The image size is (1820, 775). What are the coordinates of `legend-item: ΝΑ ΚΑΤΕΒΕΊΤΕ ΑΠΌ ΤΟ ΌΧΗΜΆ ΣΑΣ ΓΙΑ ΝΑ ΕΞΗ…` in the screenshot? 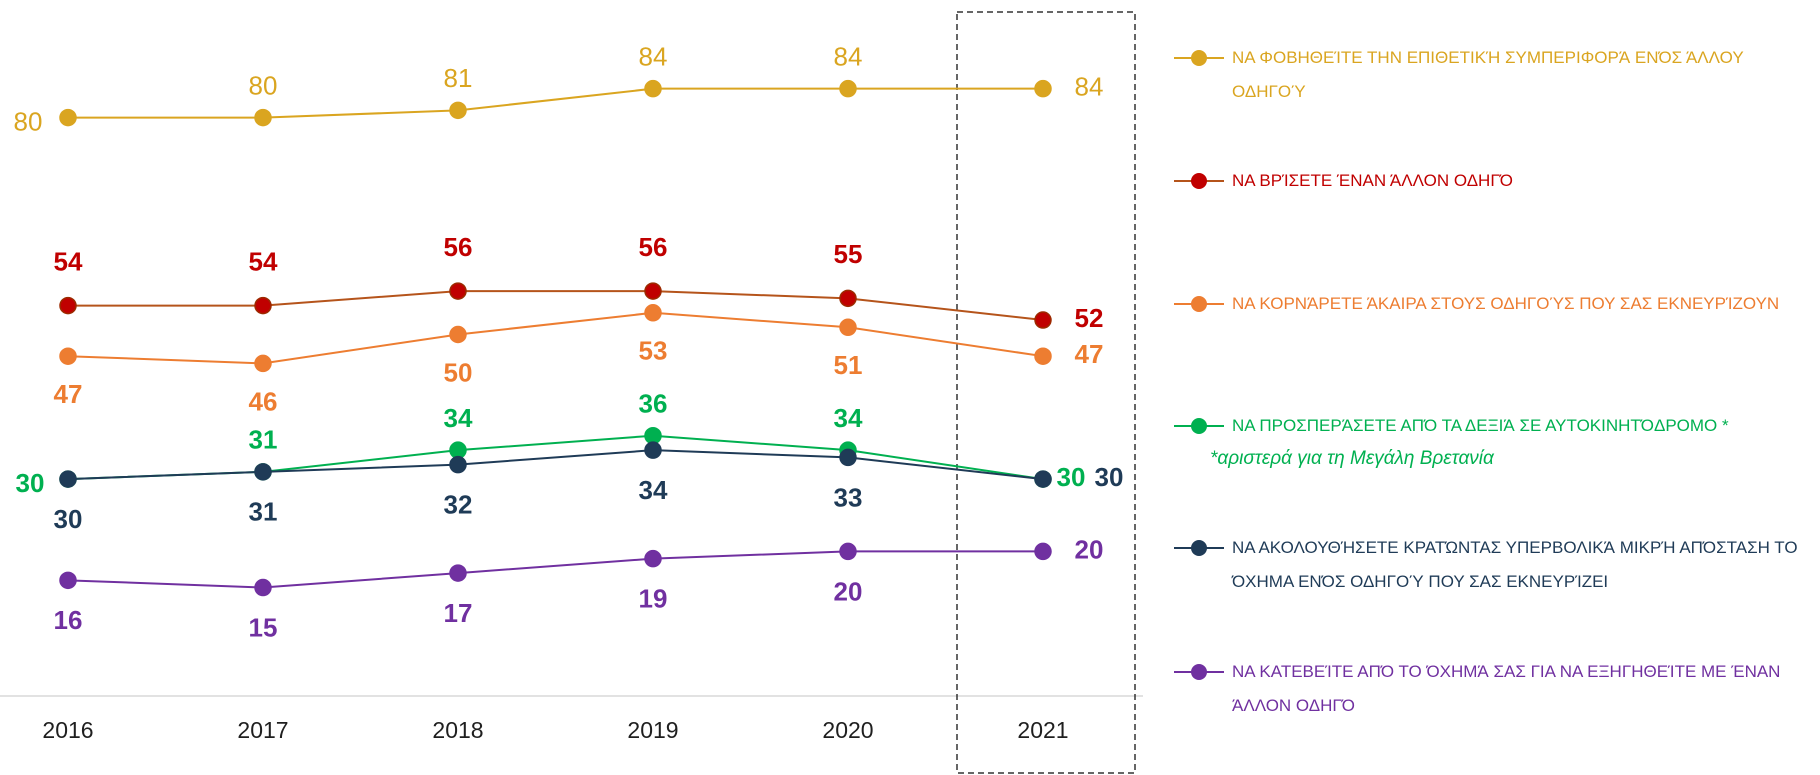 It's located at (1494, 692).